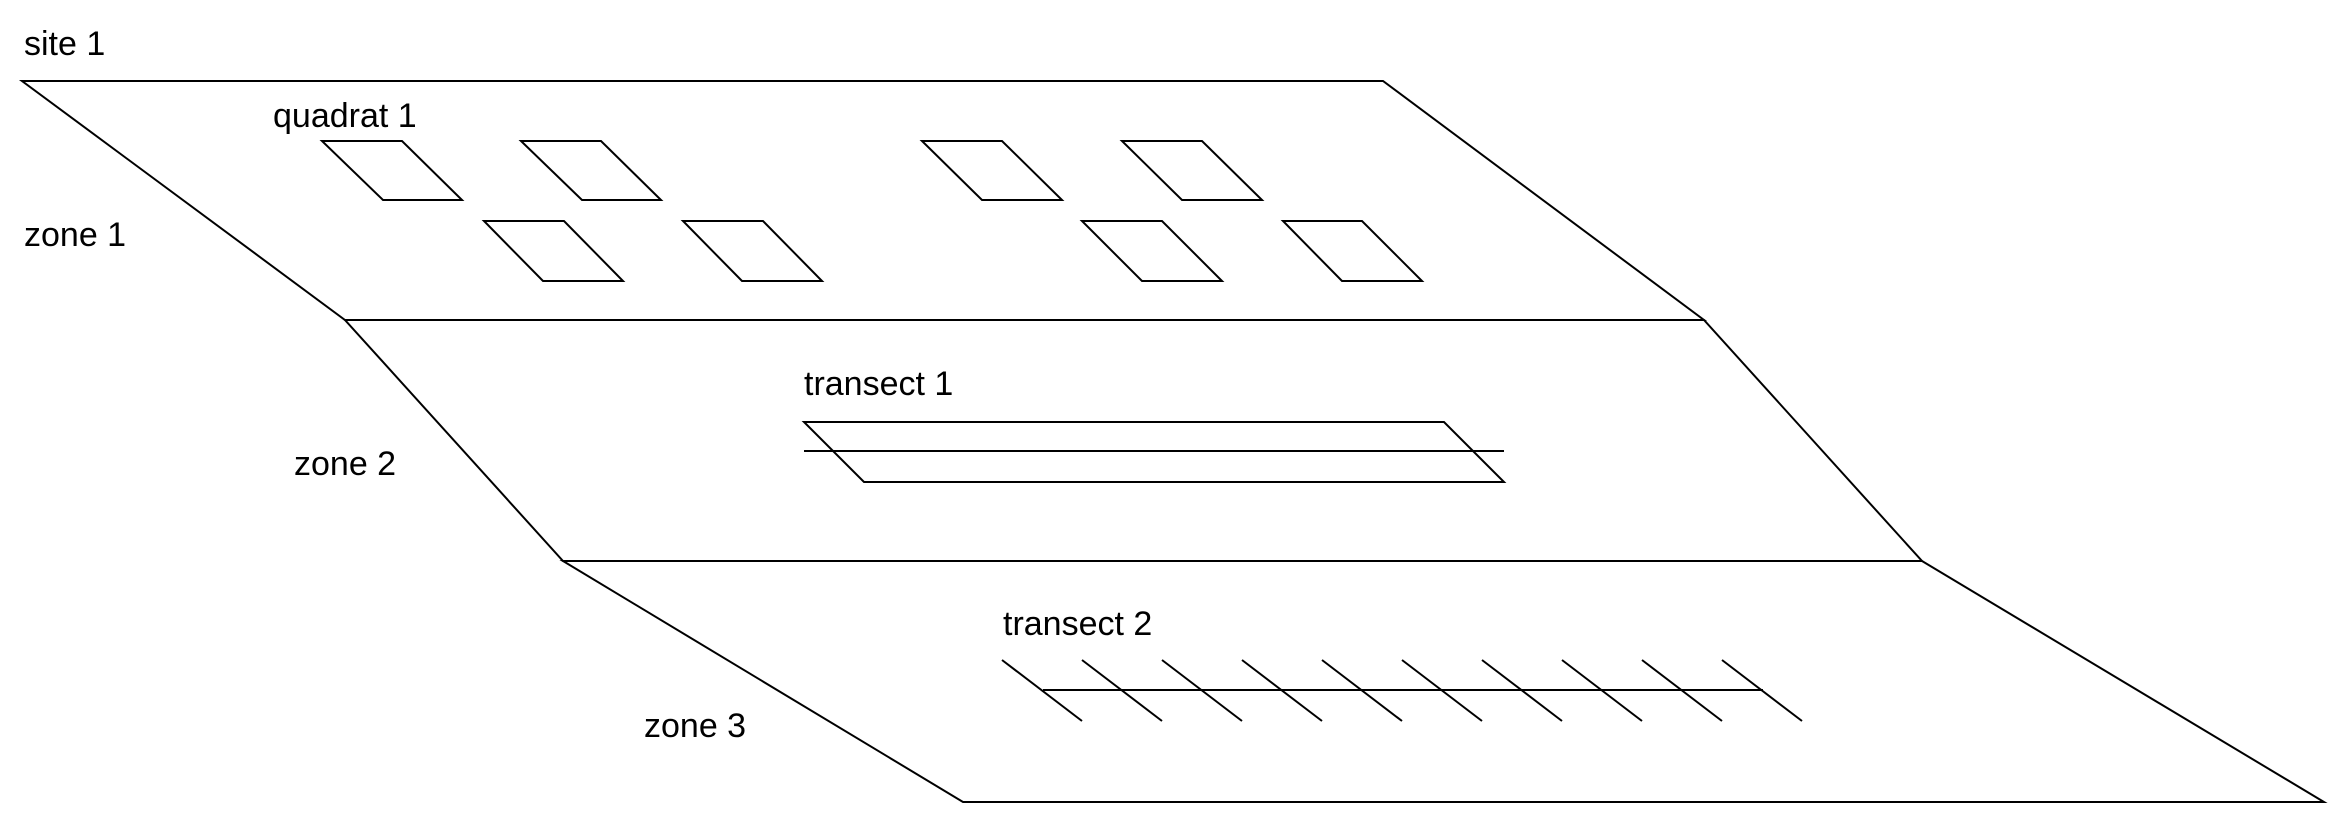 This screenshot has height=824, width=2344. What do you see at coordinates (1077, 624) in the screenshot?
I see `transect-2-label: transect 2` at bounding box center [1077, 624].